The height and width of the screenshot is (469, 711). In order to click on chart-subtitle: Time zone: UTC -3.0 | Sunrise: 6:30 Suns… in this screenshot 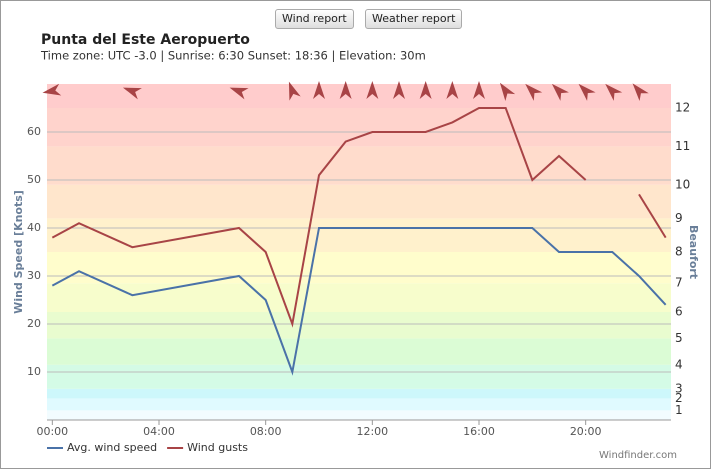, I will do `click(233, 56)`.